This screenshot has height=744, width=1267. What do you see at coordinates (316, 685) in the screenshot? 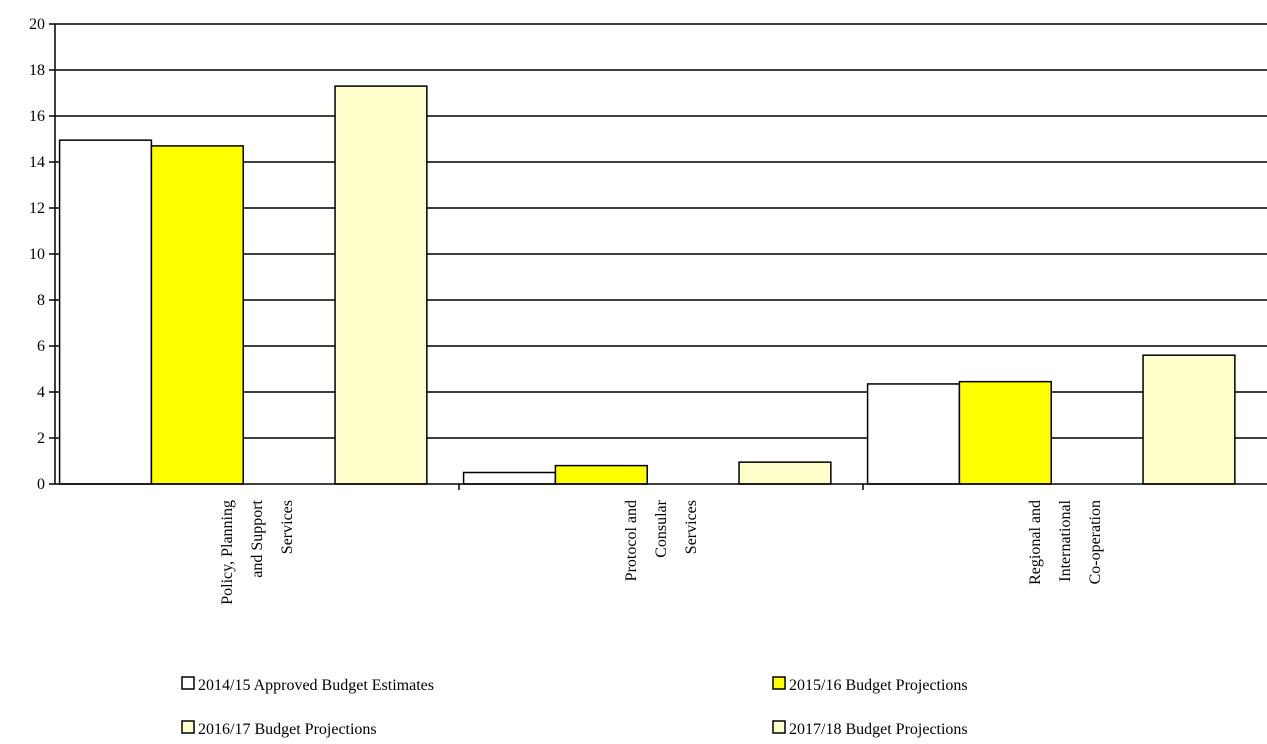
I see `legend-label: 2014/15 Approved Budget Estimates` at bounding box center [316, 685].